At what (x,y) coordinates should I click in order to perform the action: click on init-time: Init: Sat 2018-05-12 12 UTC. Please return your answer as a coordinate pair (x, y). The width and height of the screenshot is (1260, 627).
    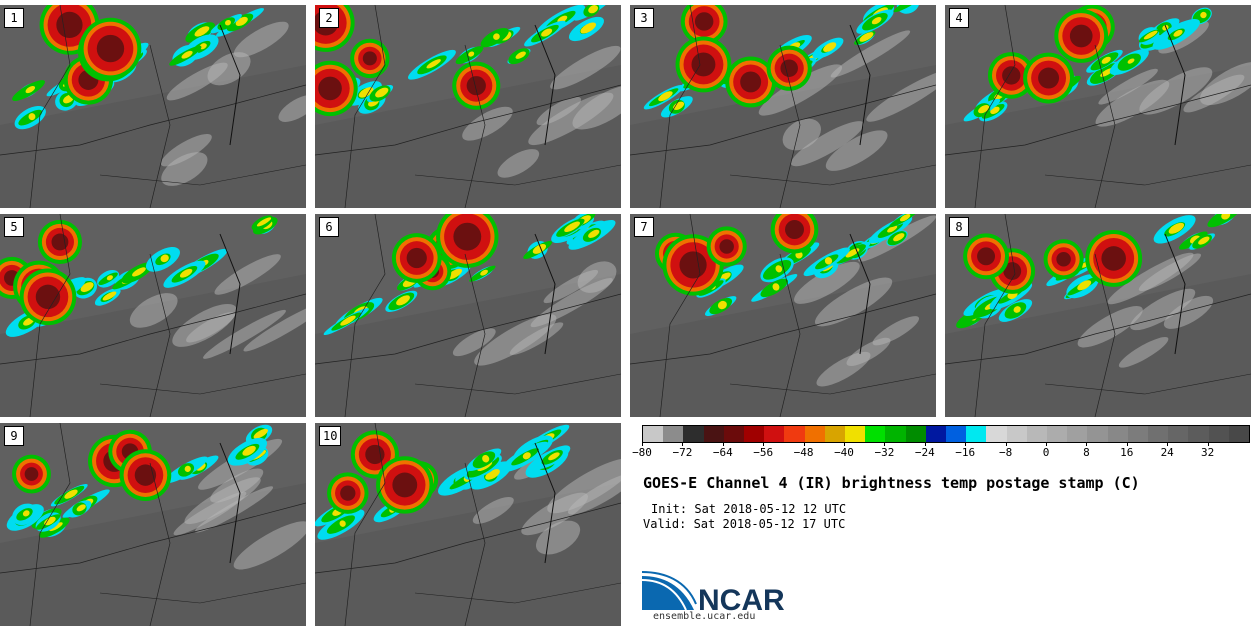
    Looking at the image, I should click on (749, 509).